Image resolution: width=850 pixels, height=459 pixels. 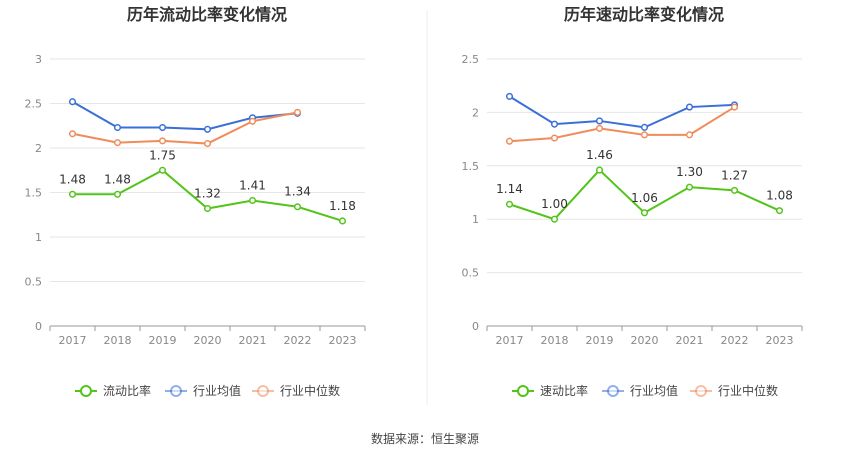 I want to click on data-label: 1.08, so click(x=779, y=196).